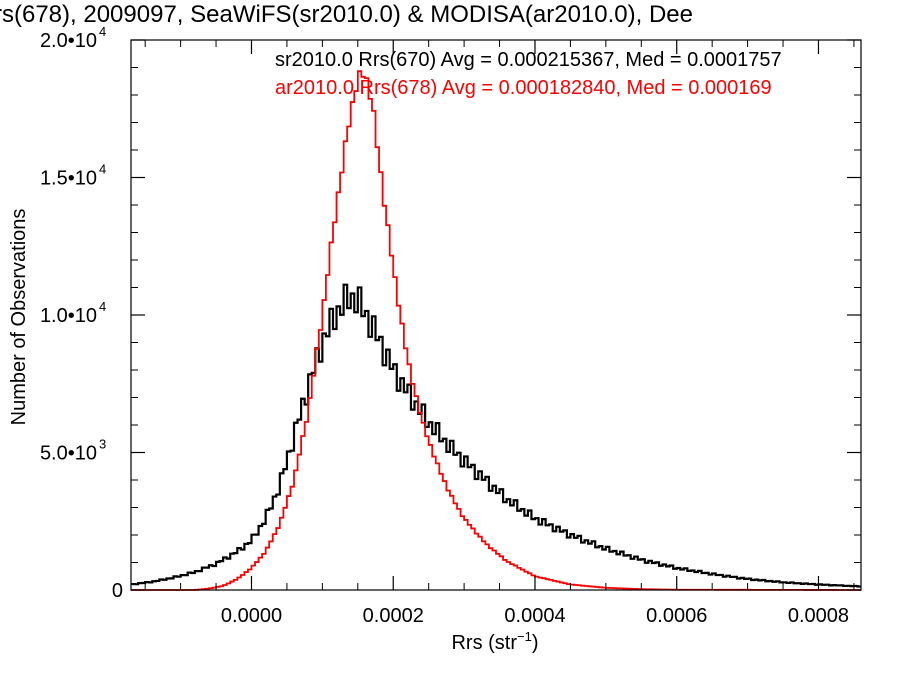 This screenshot has height=675, width=900. I want to click on x-axis-label: Rrs (str−1), so click(494, 641).